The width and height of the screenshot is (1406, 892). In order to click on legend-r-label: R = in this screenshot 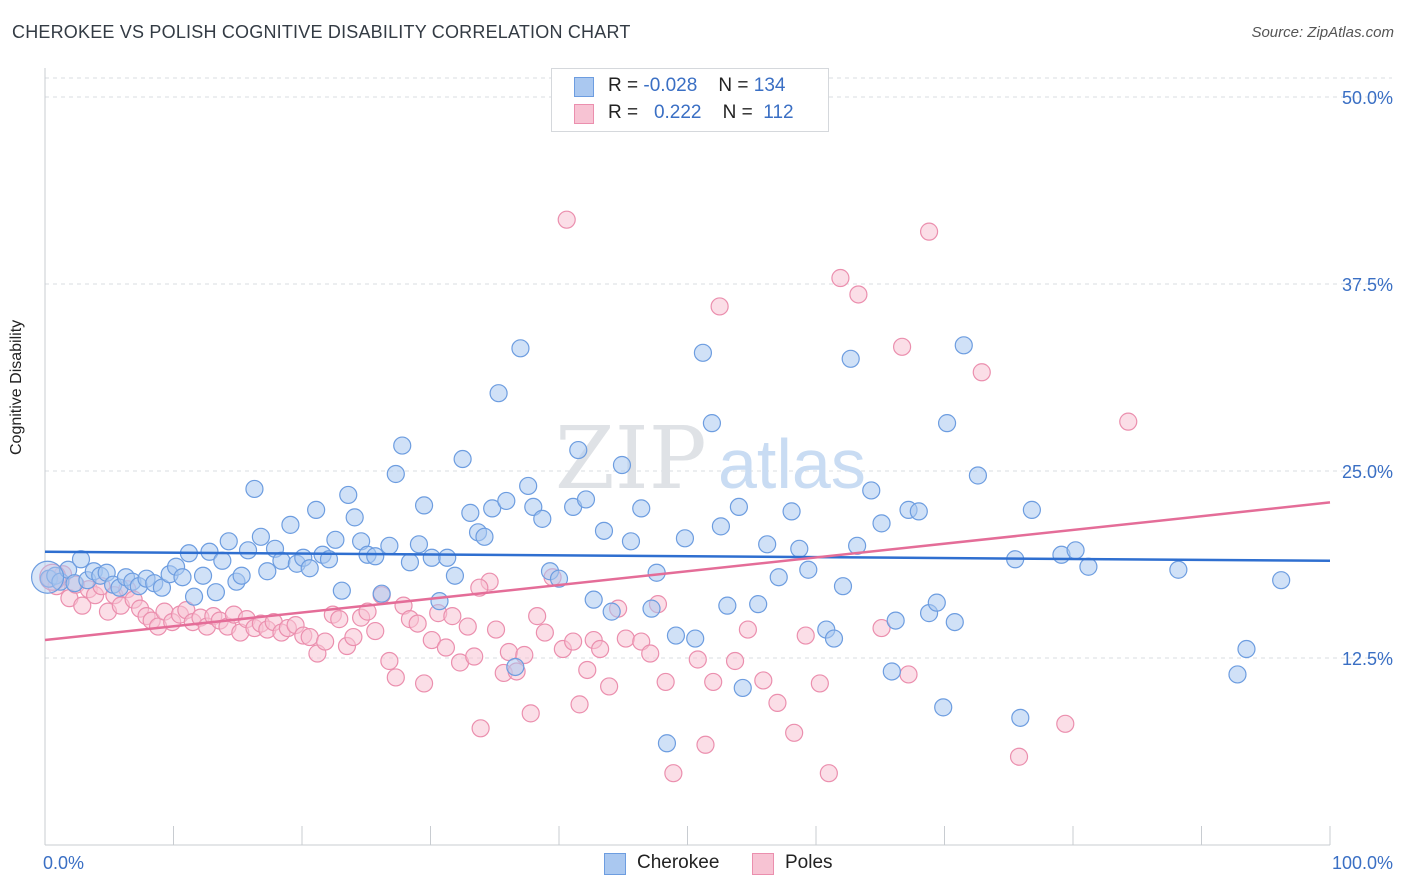, I will do `click(623, 112)`.